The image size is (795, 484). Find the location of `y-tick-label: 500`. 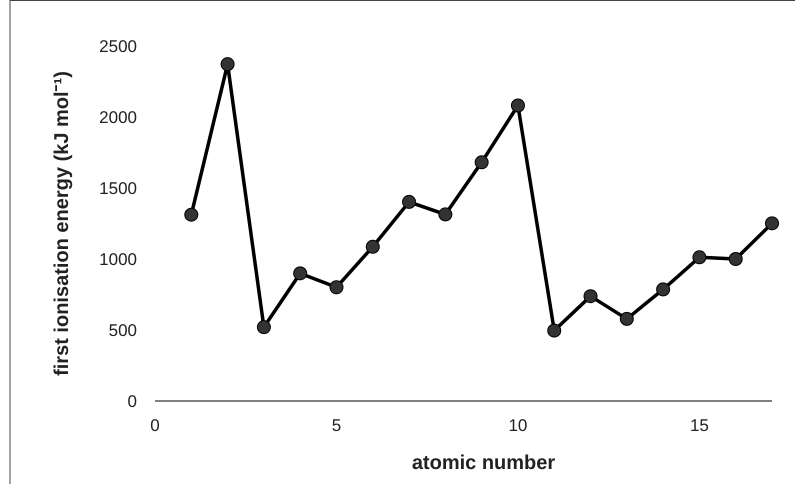

y-tick-label: 500 is located at coordinates (122, 330).